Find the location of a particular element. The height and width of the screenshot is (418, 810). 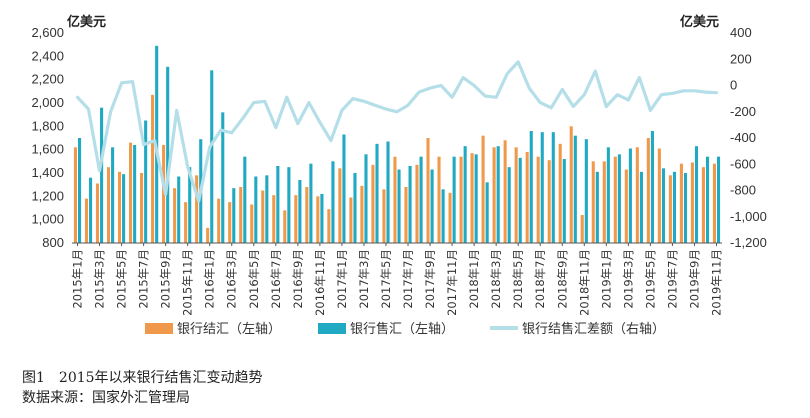

right-axis-tick-label: -600 is located at coordinates (743, 163).